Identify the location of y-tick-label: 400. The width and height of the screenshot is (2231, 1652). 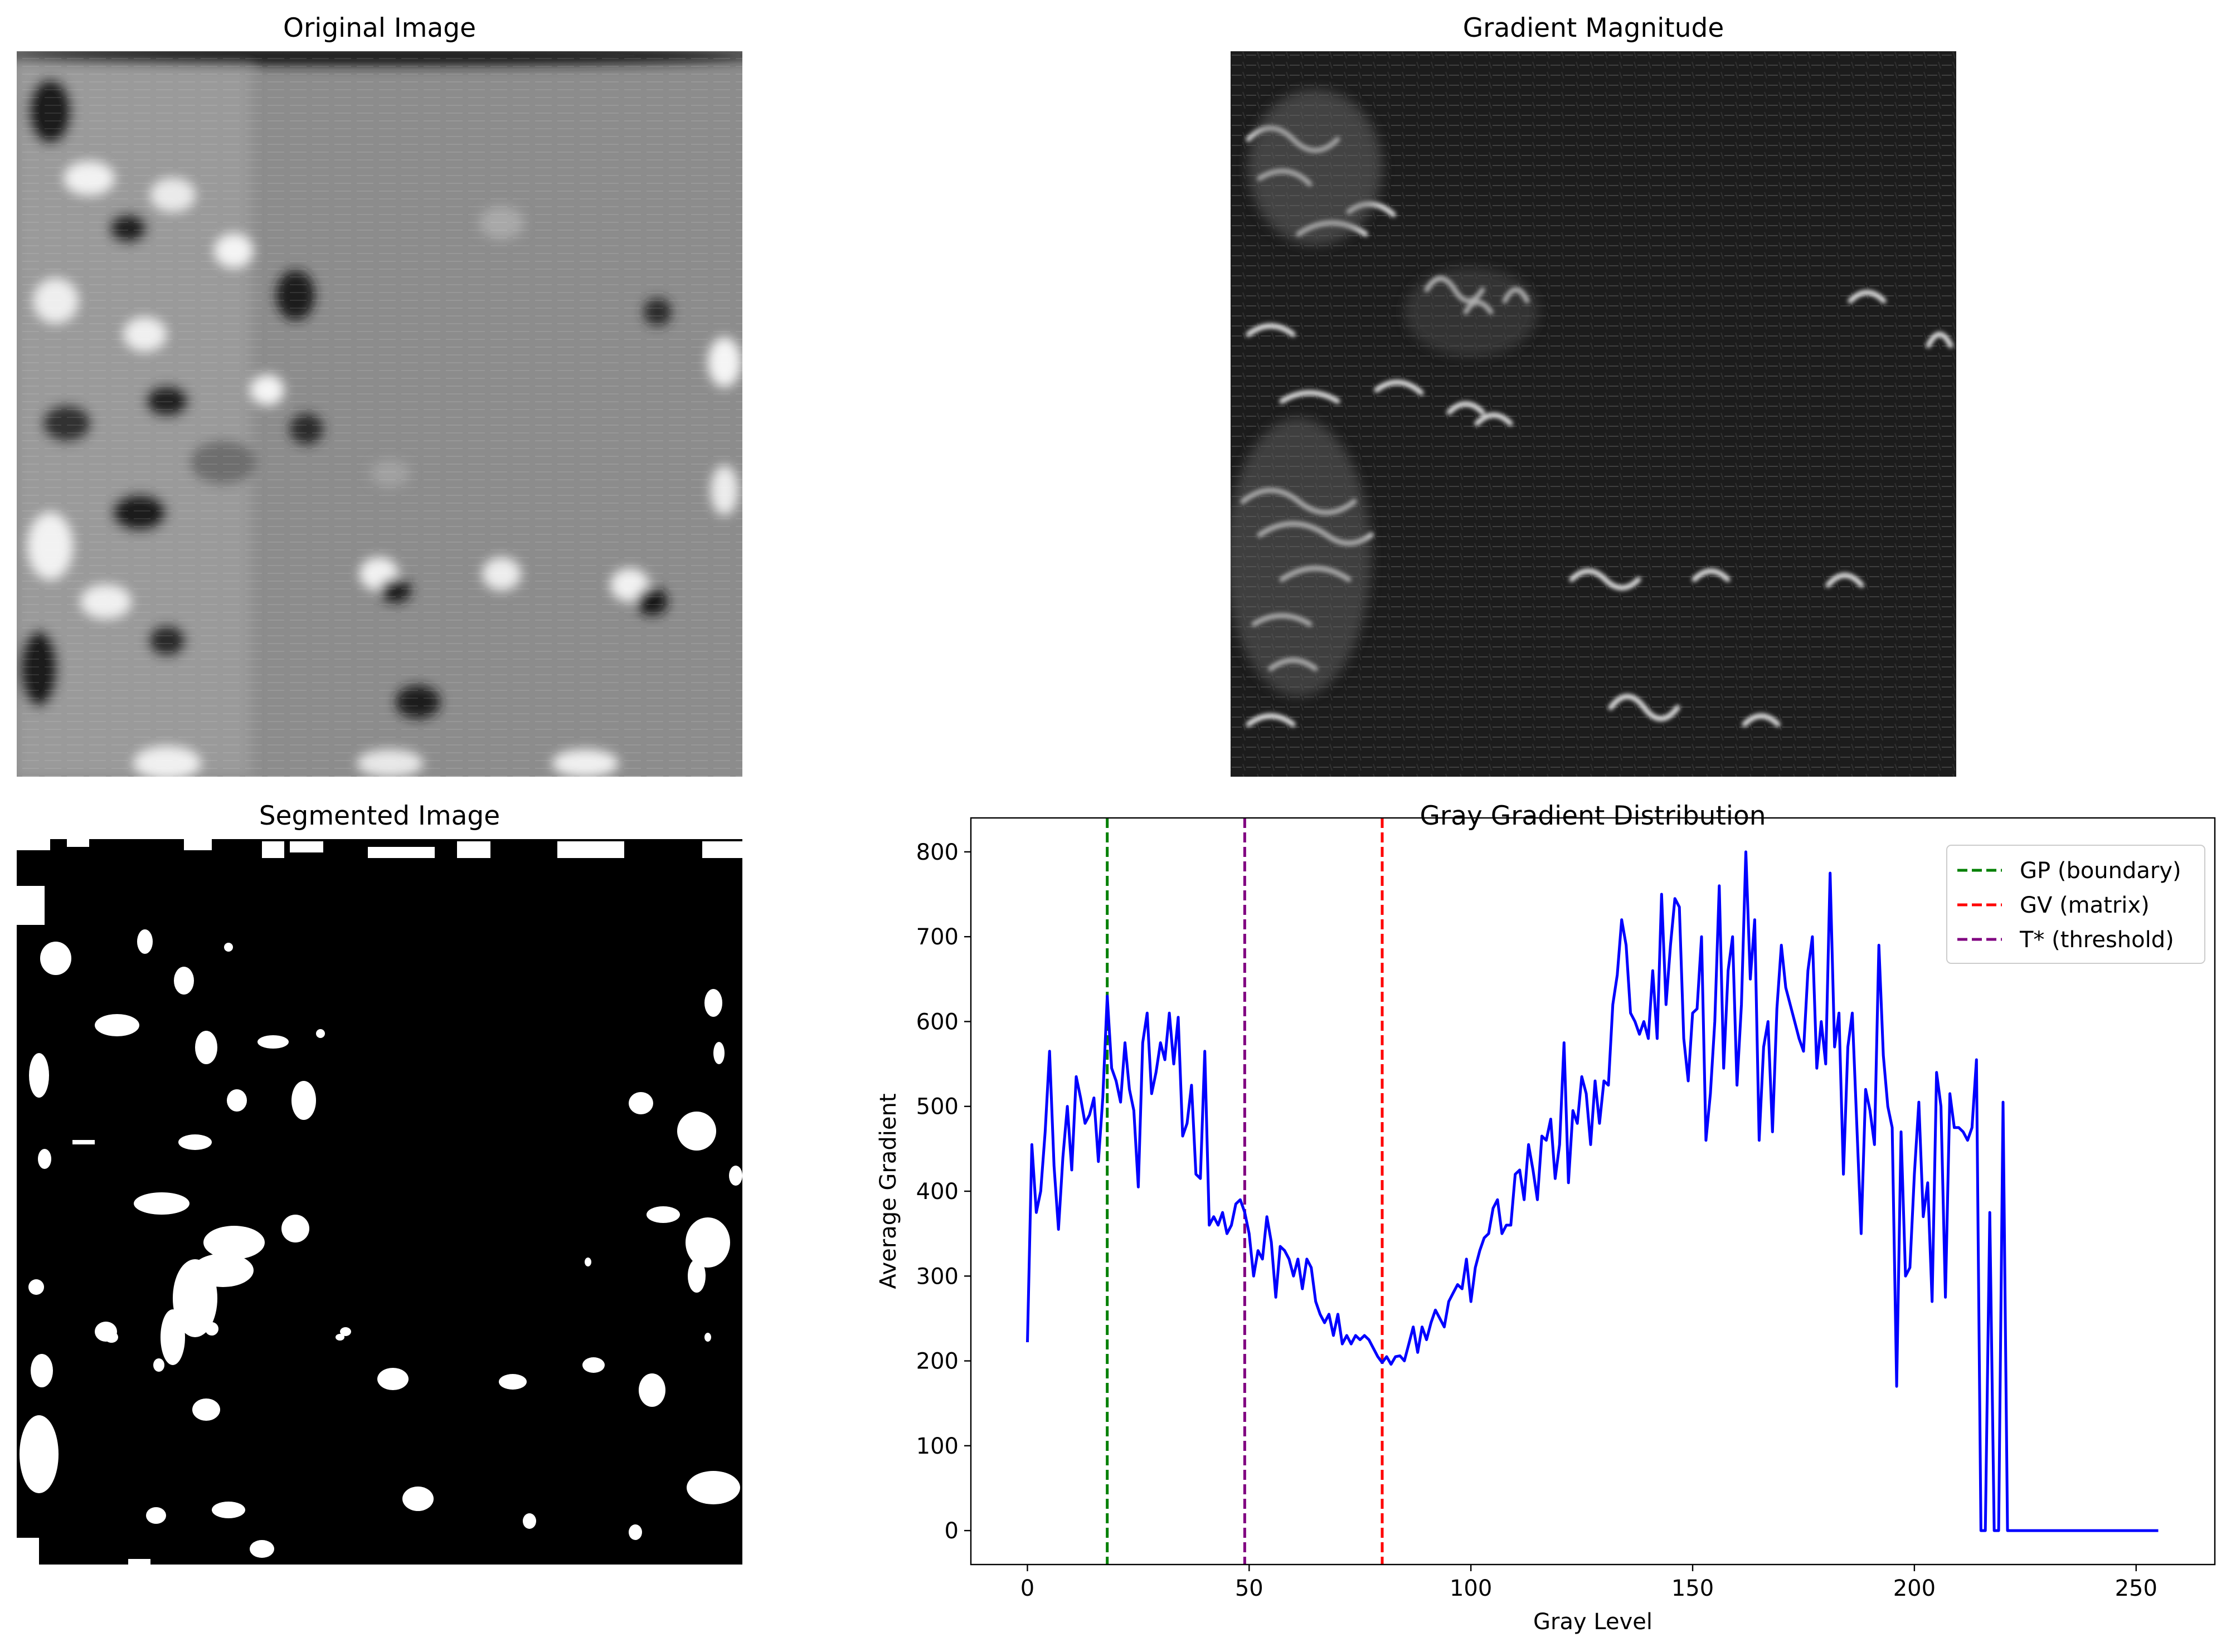
(937, 1192).